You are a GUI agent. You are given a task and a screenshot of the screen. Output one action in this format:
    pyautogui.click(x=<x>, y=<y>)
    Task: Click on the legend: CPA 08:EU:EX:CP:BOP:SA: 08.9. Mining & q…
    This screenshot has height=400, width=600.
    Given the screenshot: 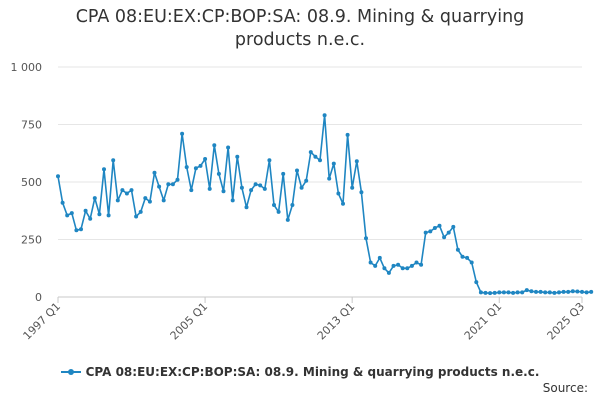 What is the action you would take?
    pyautogui.click(x=300, y=372)
    